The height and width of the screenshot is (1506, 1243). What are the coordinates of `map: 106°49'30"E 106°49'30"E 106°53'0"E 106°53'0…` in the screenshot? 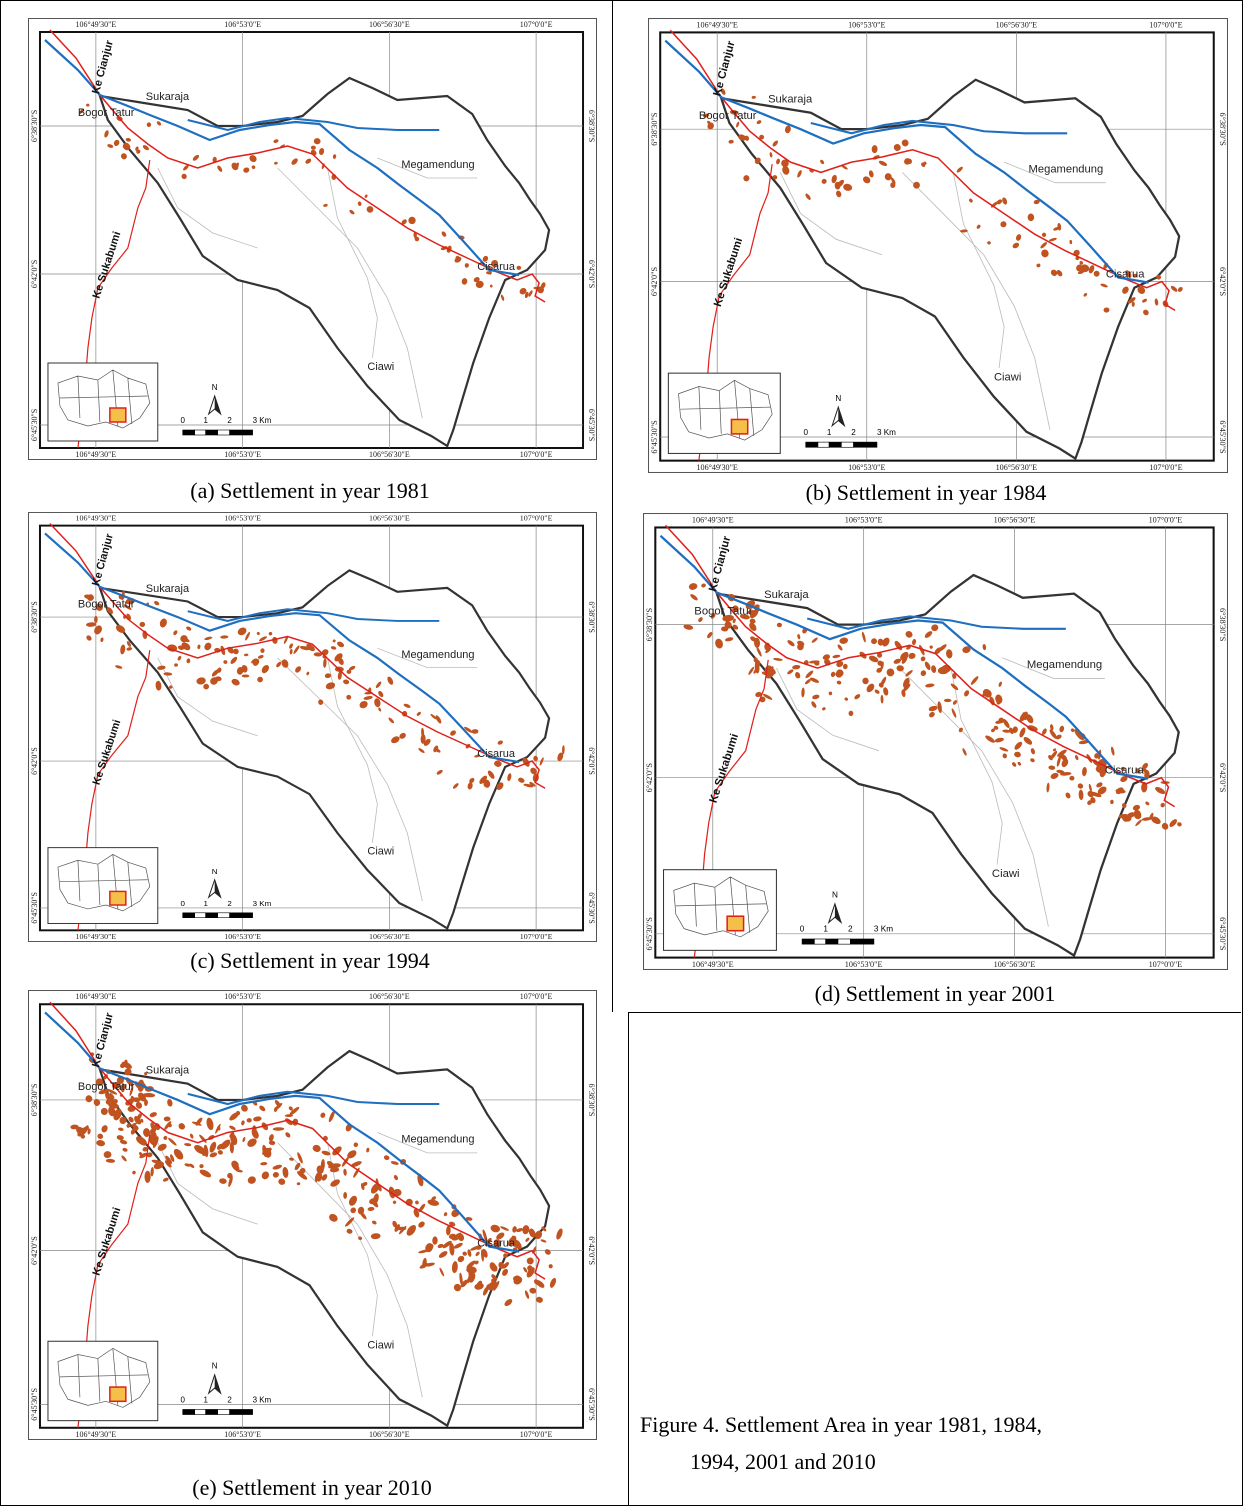 It's located at (935, 741).